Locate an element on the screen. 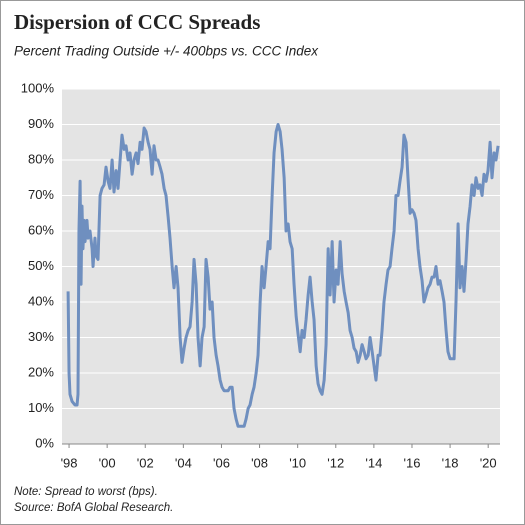  y-tick-label: 30% is located at coordinates (41, 336).